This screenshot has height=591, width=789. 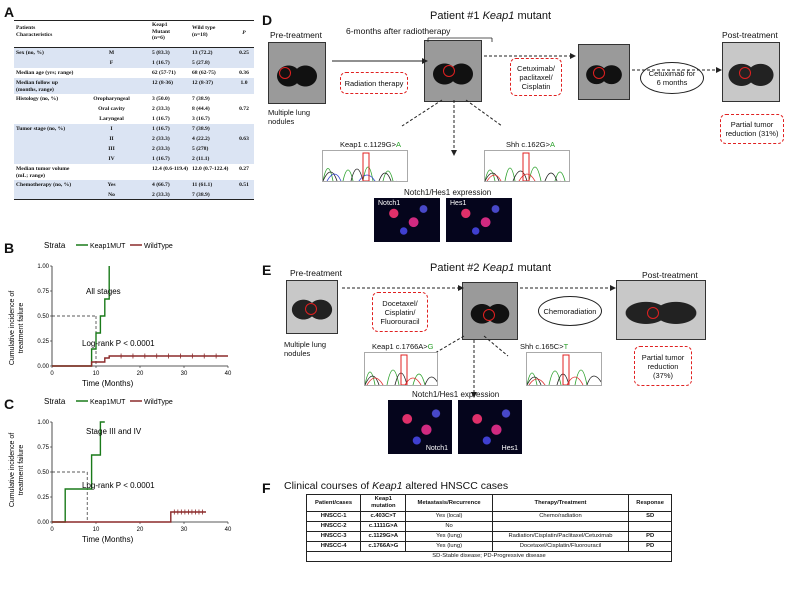 What do you see at coordinates (490, 311) in the screenshot?
I see `e-ct-mid` at bounding box center [490, 311].